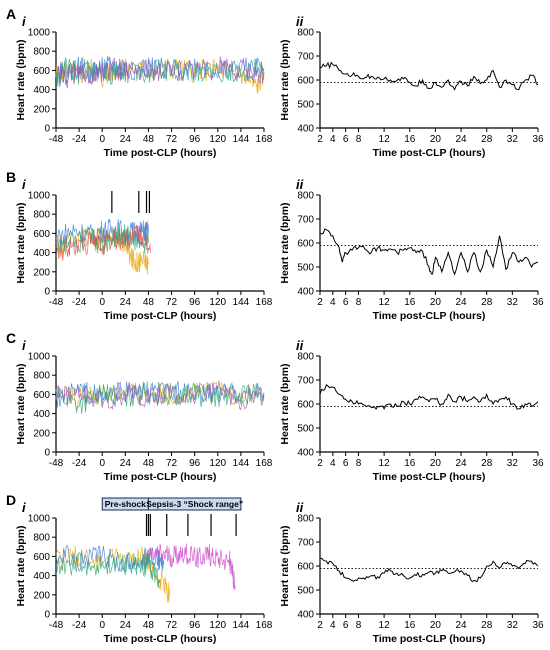 The image size is (550, 650). Describe the element at coordinates (346, 625) in the screenshot. I see `x-tick-label: 6` at that location.